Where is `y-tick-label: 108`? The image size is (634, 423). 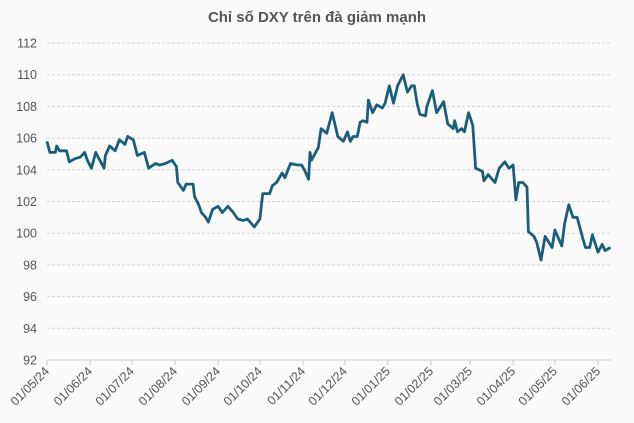 y-tick-label: 108 is located at coordinates (26, 107).